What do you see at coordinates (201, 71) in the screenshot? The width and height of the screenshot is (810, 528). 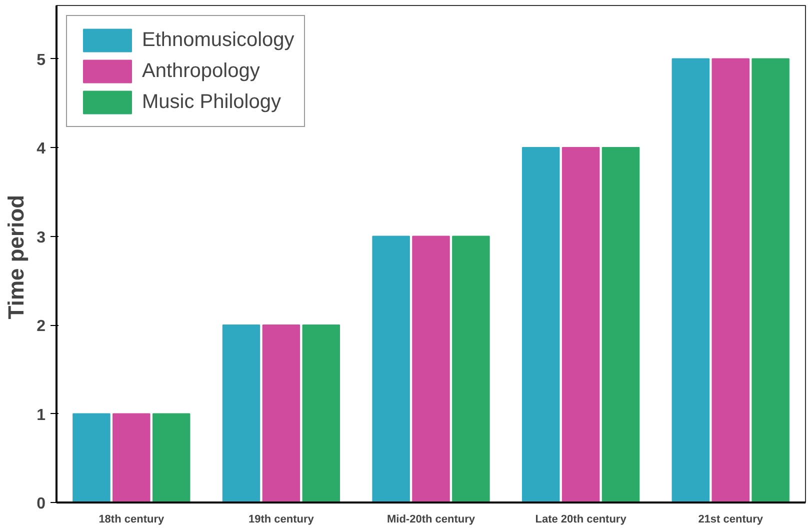 I see `legend-label: Anthropology` at bounding box center [201, 71].